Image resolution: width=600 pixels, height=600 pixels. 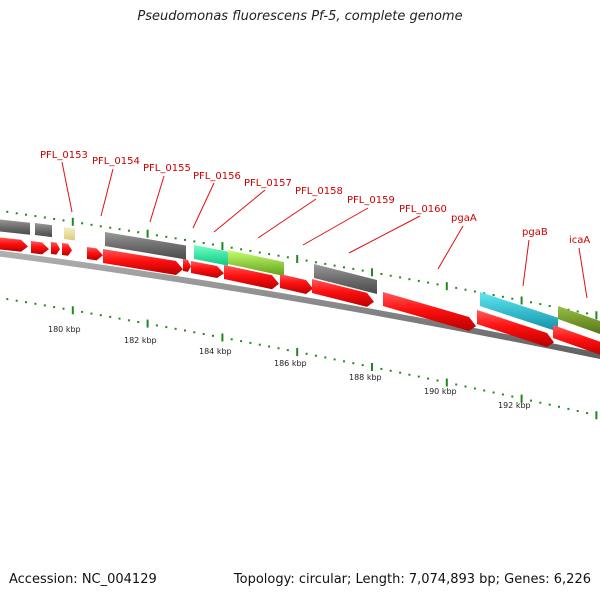 I want to click on scale-label-190: 190 kbp, so click(x=440, y=391).